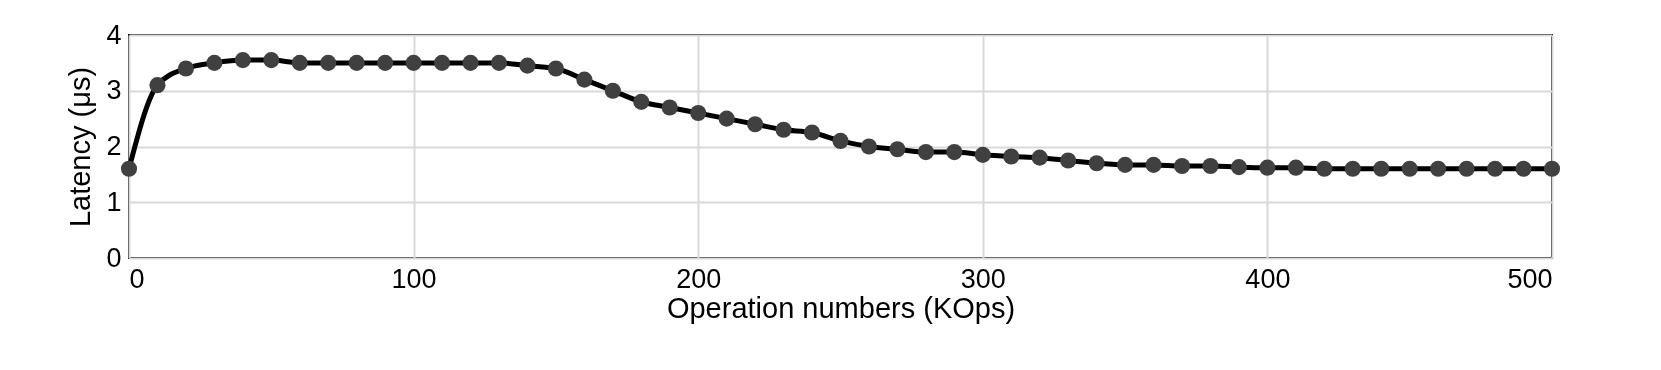 The height and width of the screenshot is (370, 1661). I want to click on y-tick-label: 0, so click(114, 257).